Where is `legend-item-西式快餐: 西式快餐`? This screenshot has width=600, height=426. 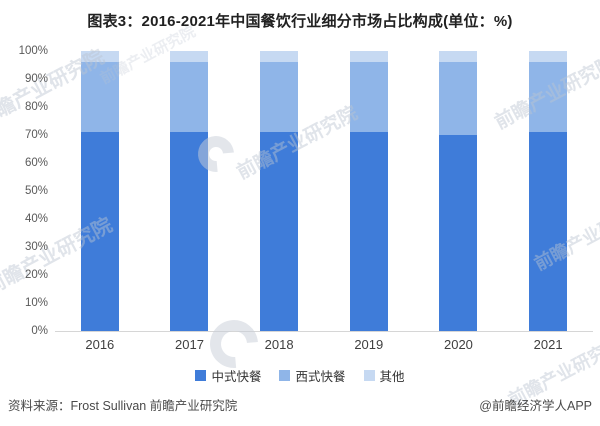
legend-item-西式快餐: 西式快餐 is located at coordinates (312, 375).